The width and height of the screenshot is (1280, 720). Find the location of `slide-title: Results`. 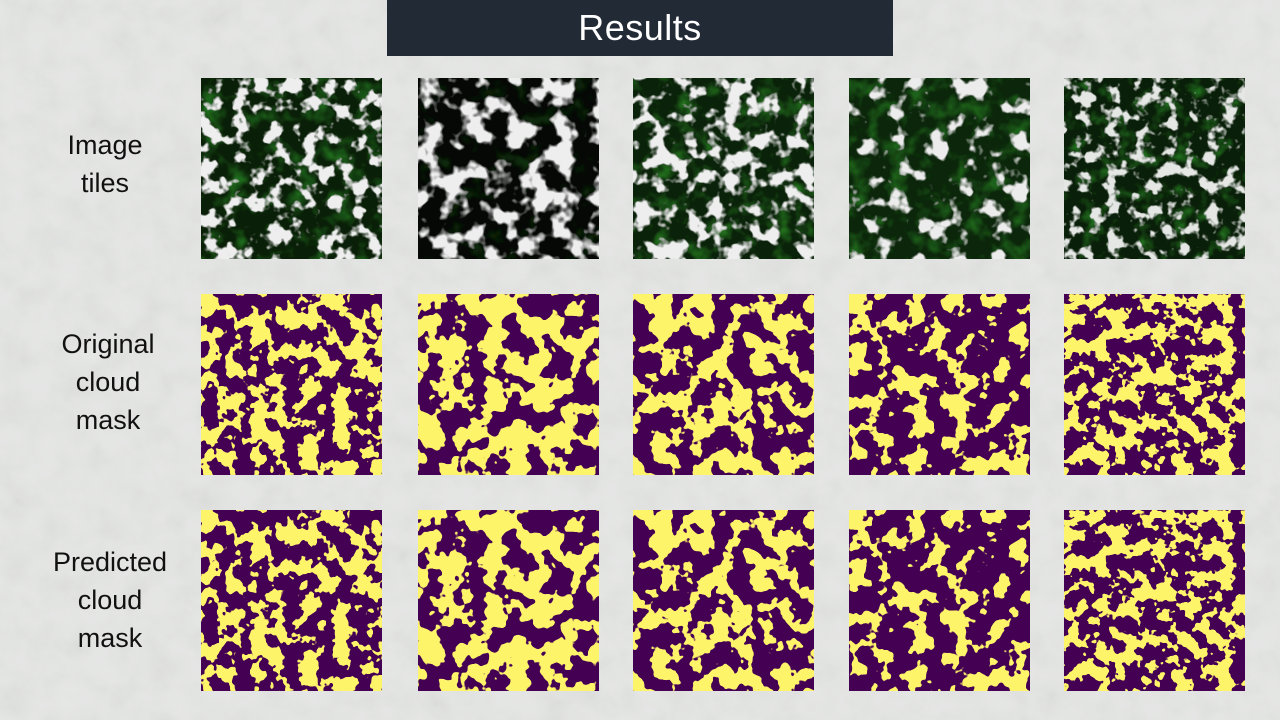

slide-title: Results is located at coordinates (640, 28).